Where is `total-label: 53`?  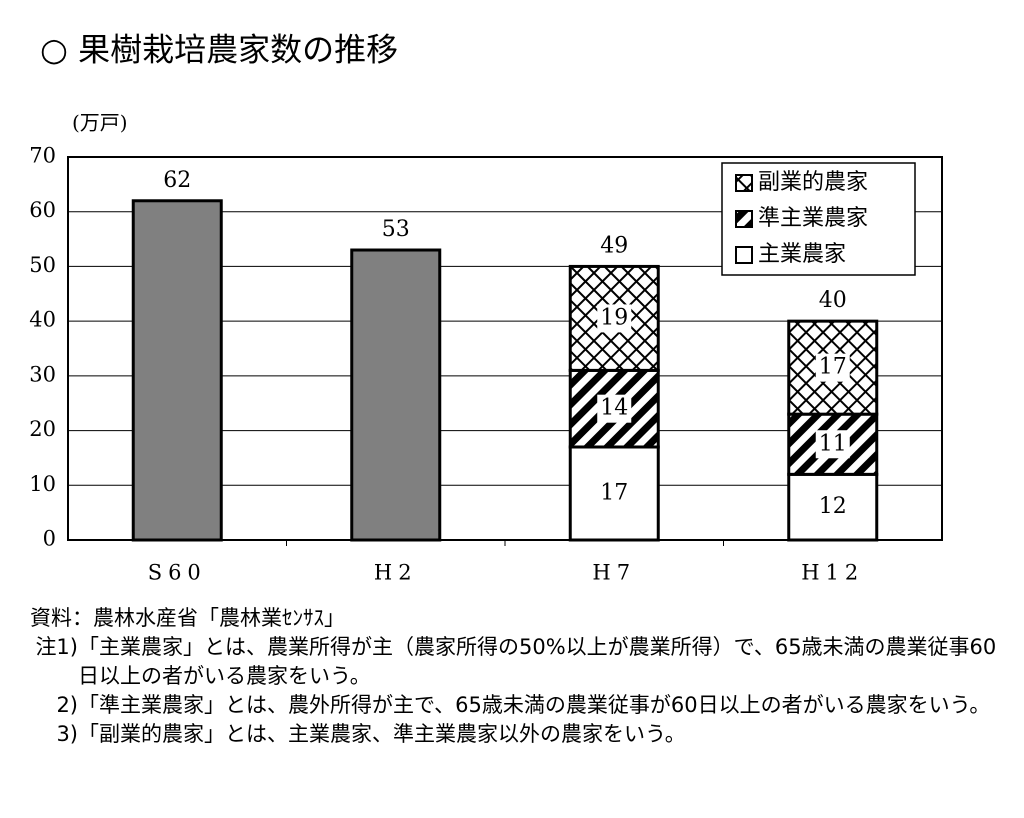 total-label: 53 is located at coordinates (396, 229).